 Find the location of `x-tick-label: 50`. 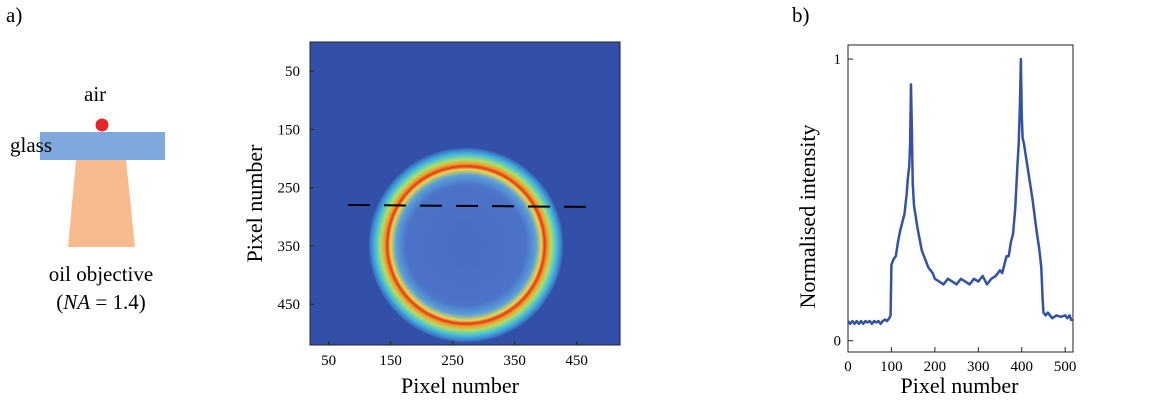

x-tick-label: 50 is located at coordinates (328, 361).